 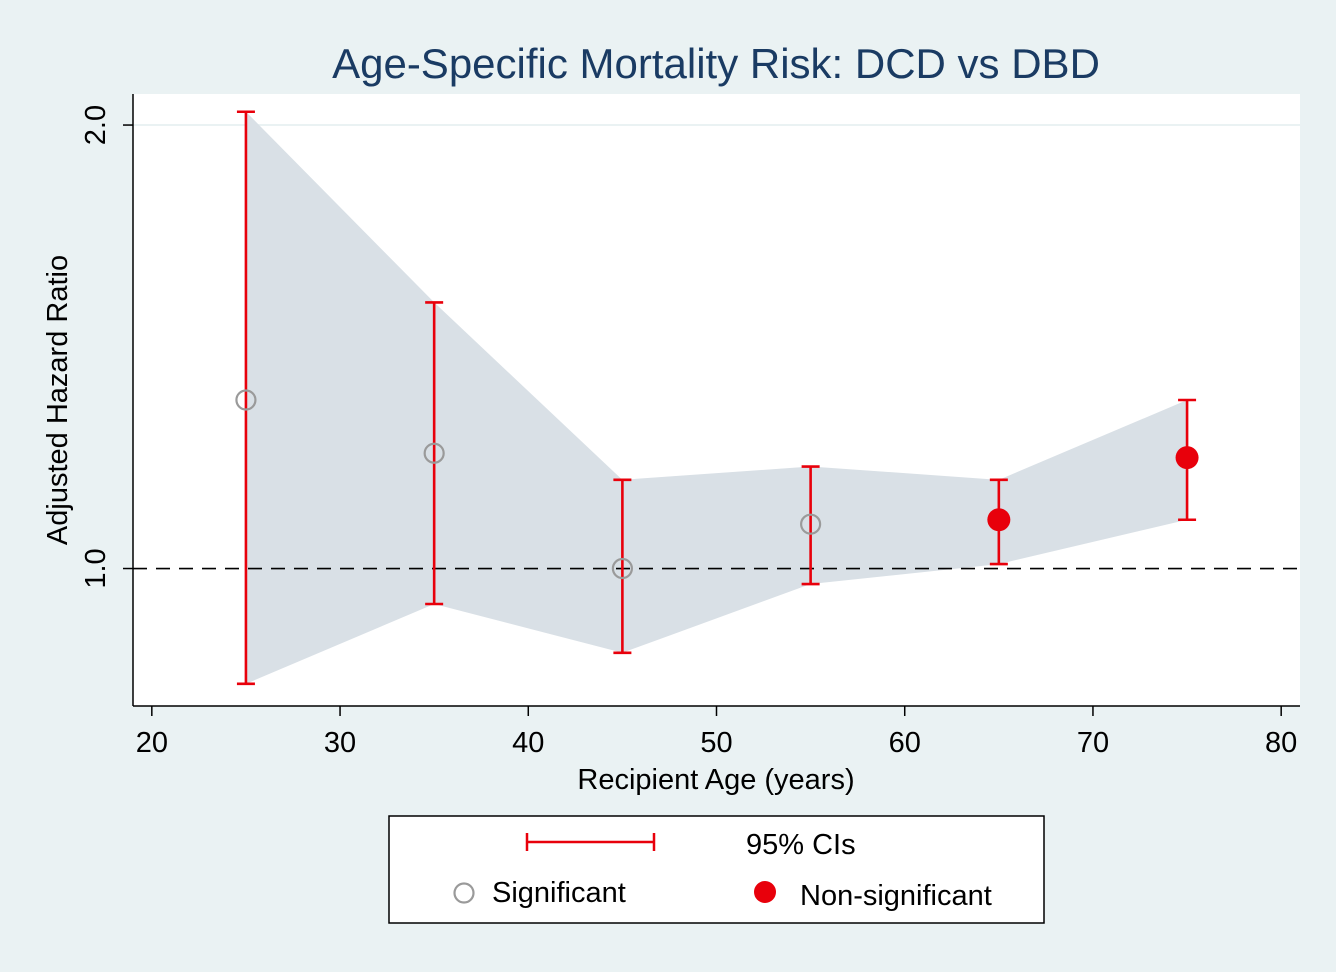 What do you see at coordinates (801, 845) in the screenshot?
I see `legend-ci-label: 95% CIs` at bounding box center [801, 845].